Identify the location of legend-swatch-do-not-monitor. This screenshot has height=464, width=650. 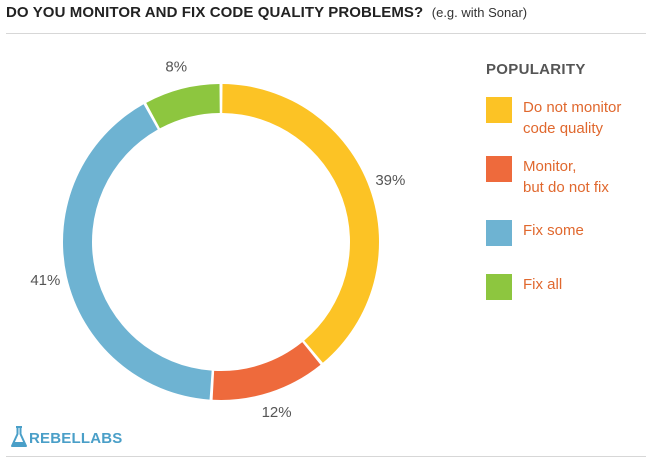
(499, 110).